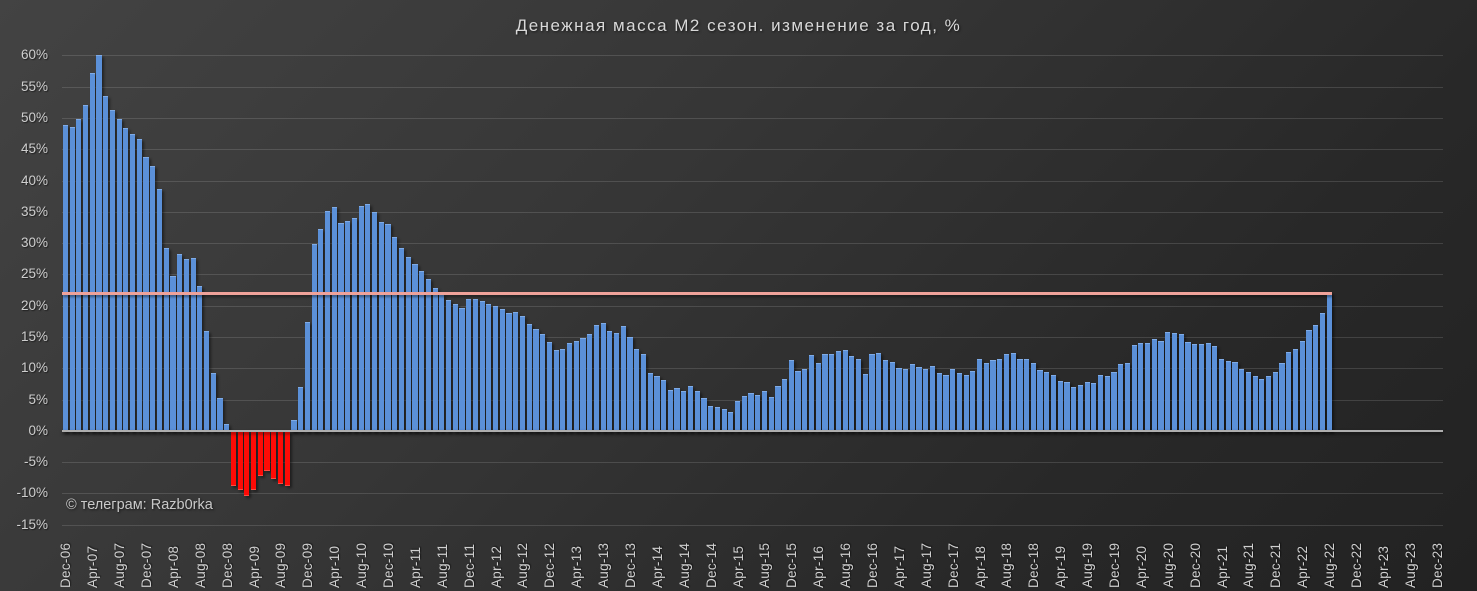 This screenshot has width=1477, height=591. I want to click on y-axis-label: 5%, so click(38, 399).